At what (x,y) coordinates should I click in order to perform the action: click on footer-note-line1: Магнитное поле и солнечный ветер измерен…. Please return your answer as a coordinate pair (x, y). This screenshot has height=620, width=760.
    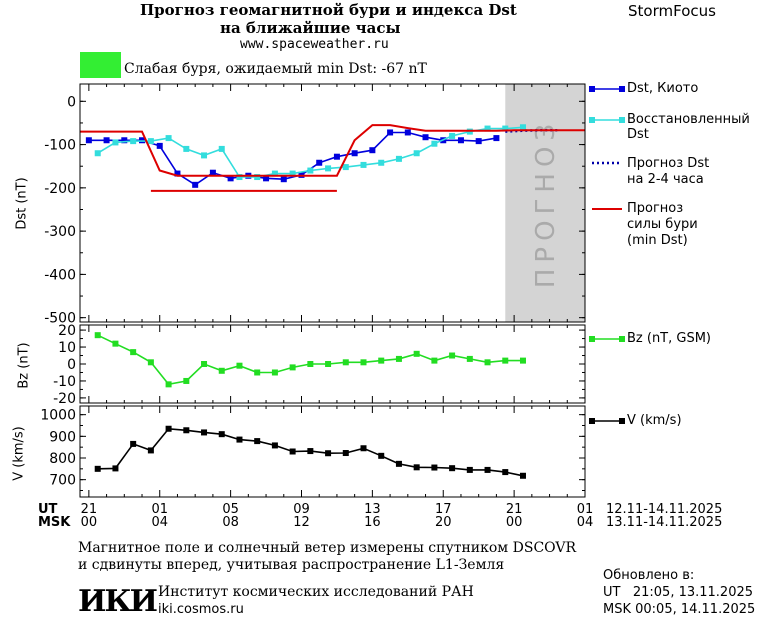
    Looking at the image, I should click on (327, 548).